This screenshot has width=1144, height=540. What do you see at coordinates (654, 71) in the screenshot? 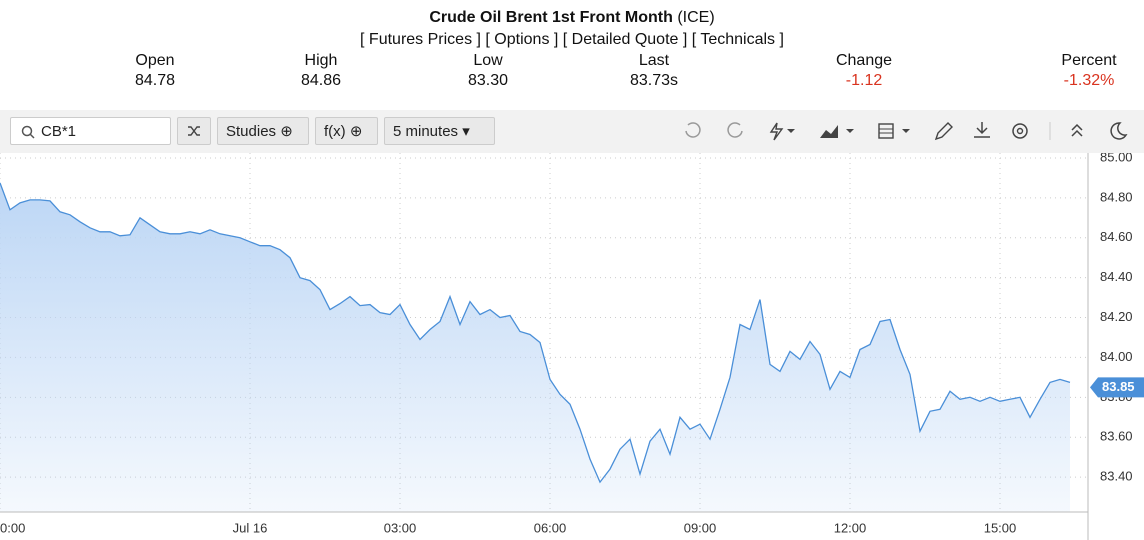
I see `quote-cell: Last 83.73s` at bounding box center [654, 71].